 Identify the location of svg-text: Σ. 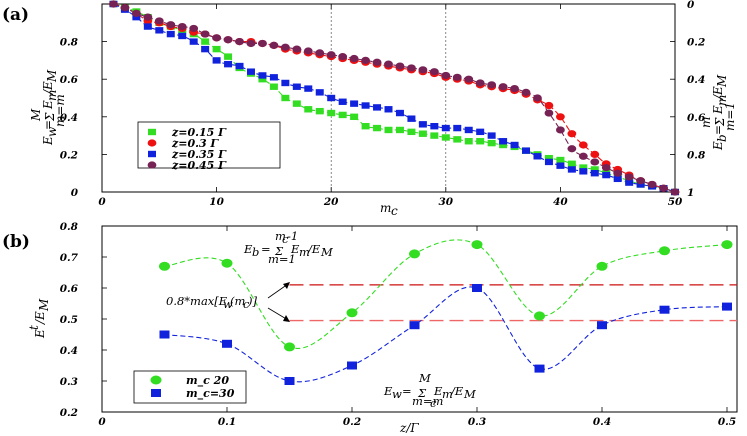
(50, 117).